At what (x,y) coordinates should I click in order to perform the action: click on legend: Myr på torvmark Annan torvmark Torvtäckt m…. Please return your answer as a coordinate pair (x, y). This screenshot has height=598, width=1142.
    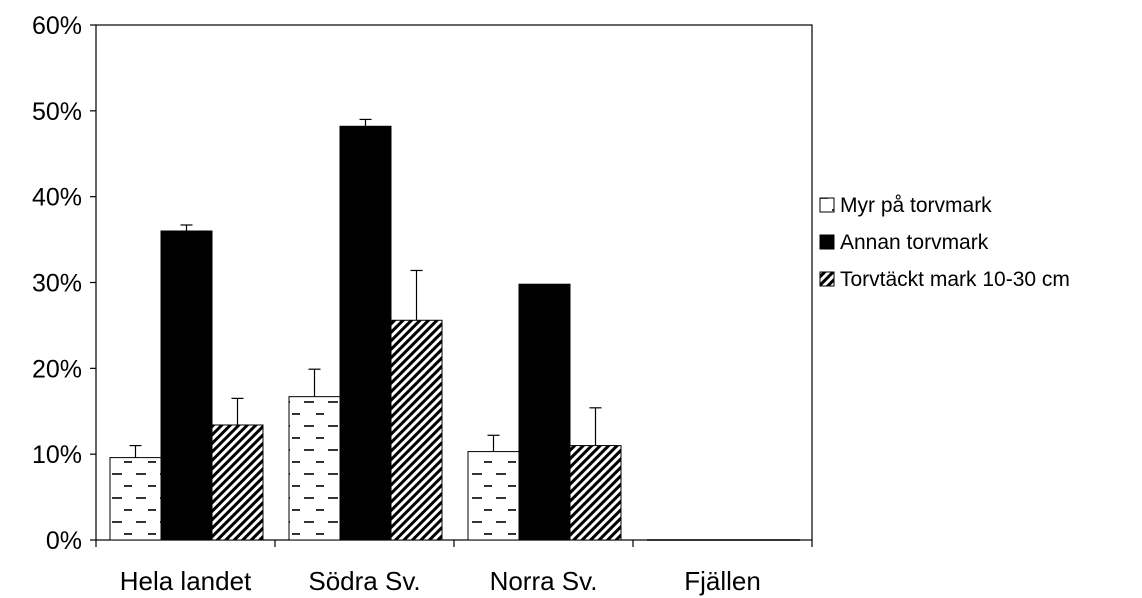
    Looking at the image, I should click on (944, 242).